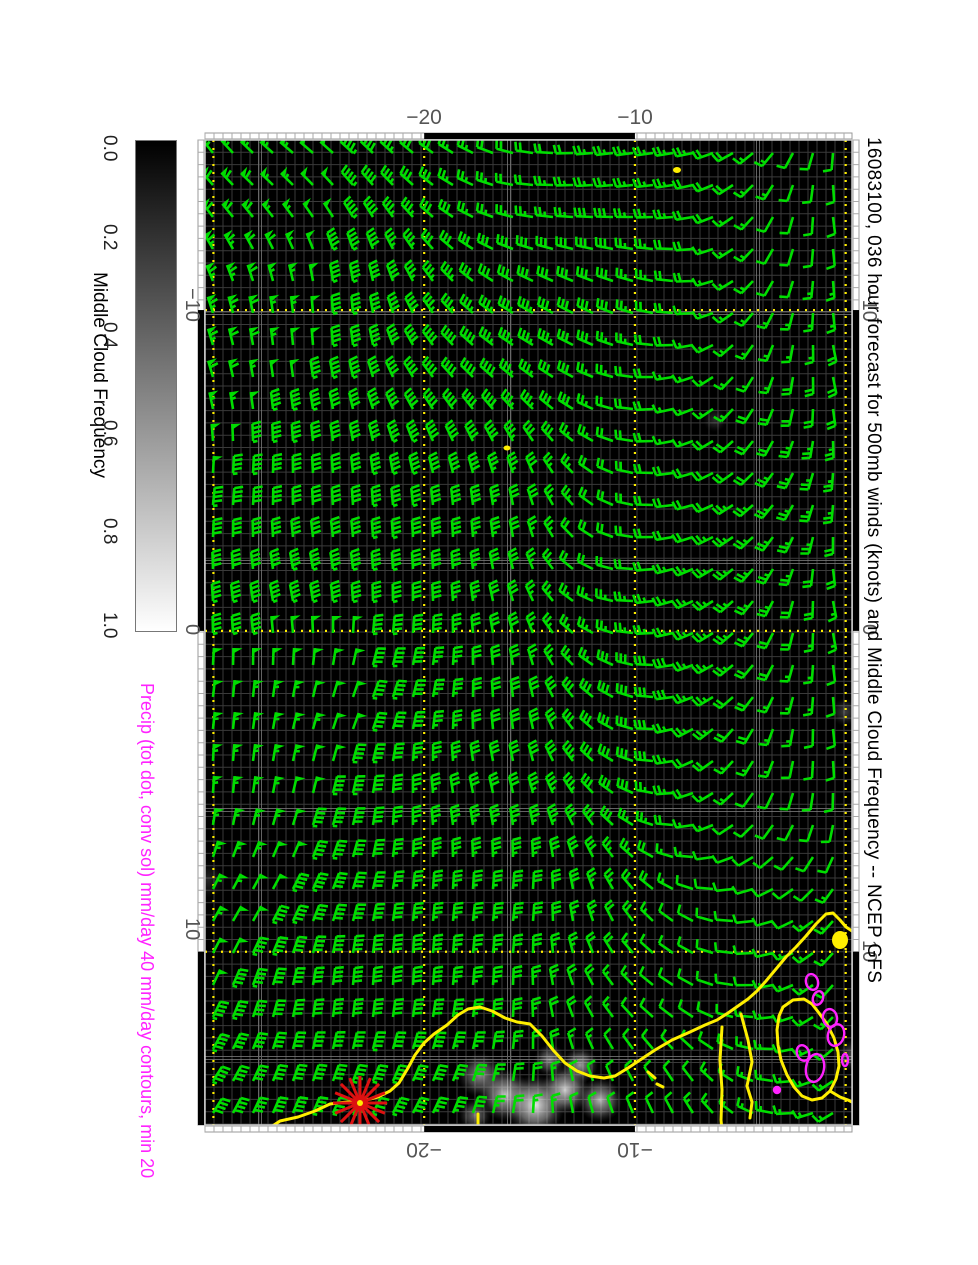 This screenshot has width=978, height=1265. I want to click on bottom-axis-tick--20: −20, so click(424, 1149).